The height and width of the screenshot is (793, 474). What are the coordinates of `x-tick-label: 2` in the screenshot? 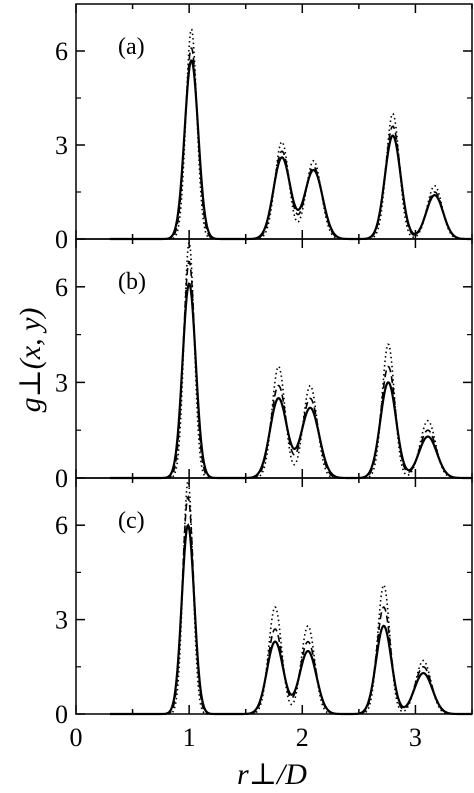 It's located at (302, 737).